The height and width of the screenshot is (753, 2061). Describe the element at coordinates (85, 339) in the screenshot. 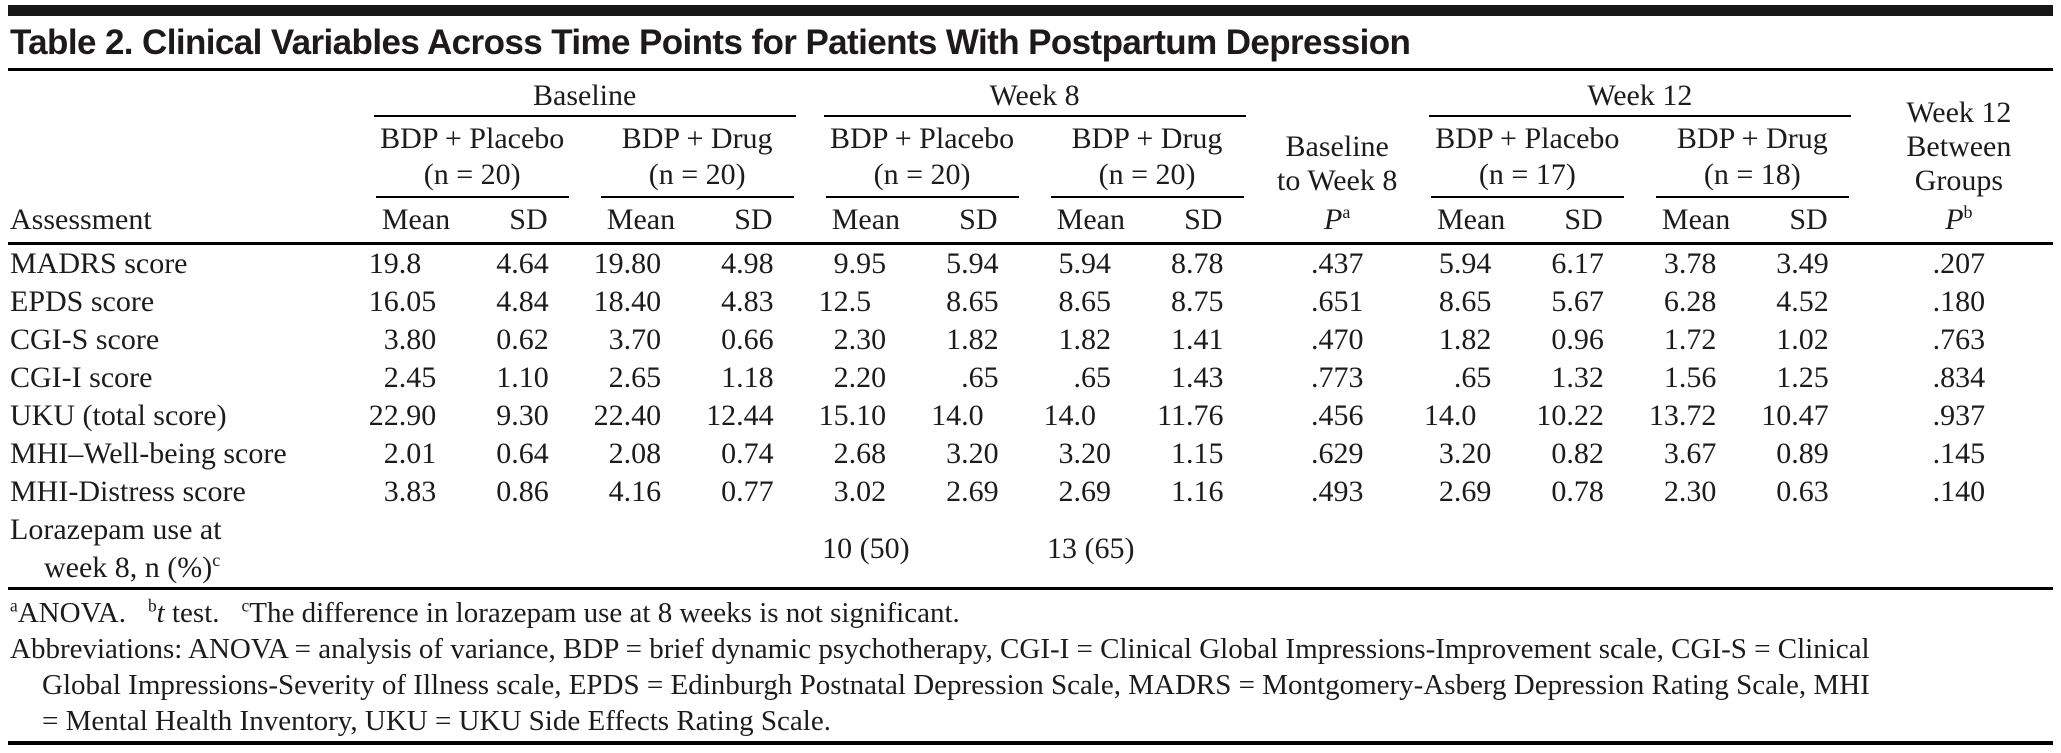

I see `row-label: CGI-S score` at that location.